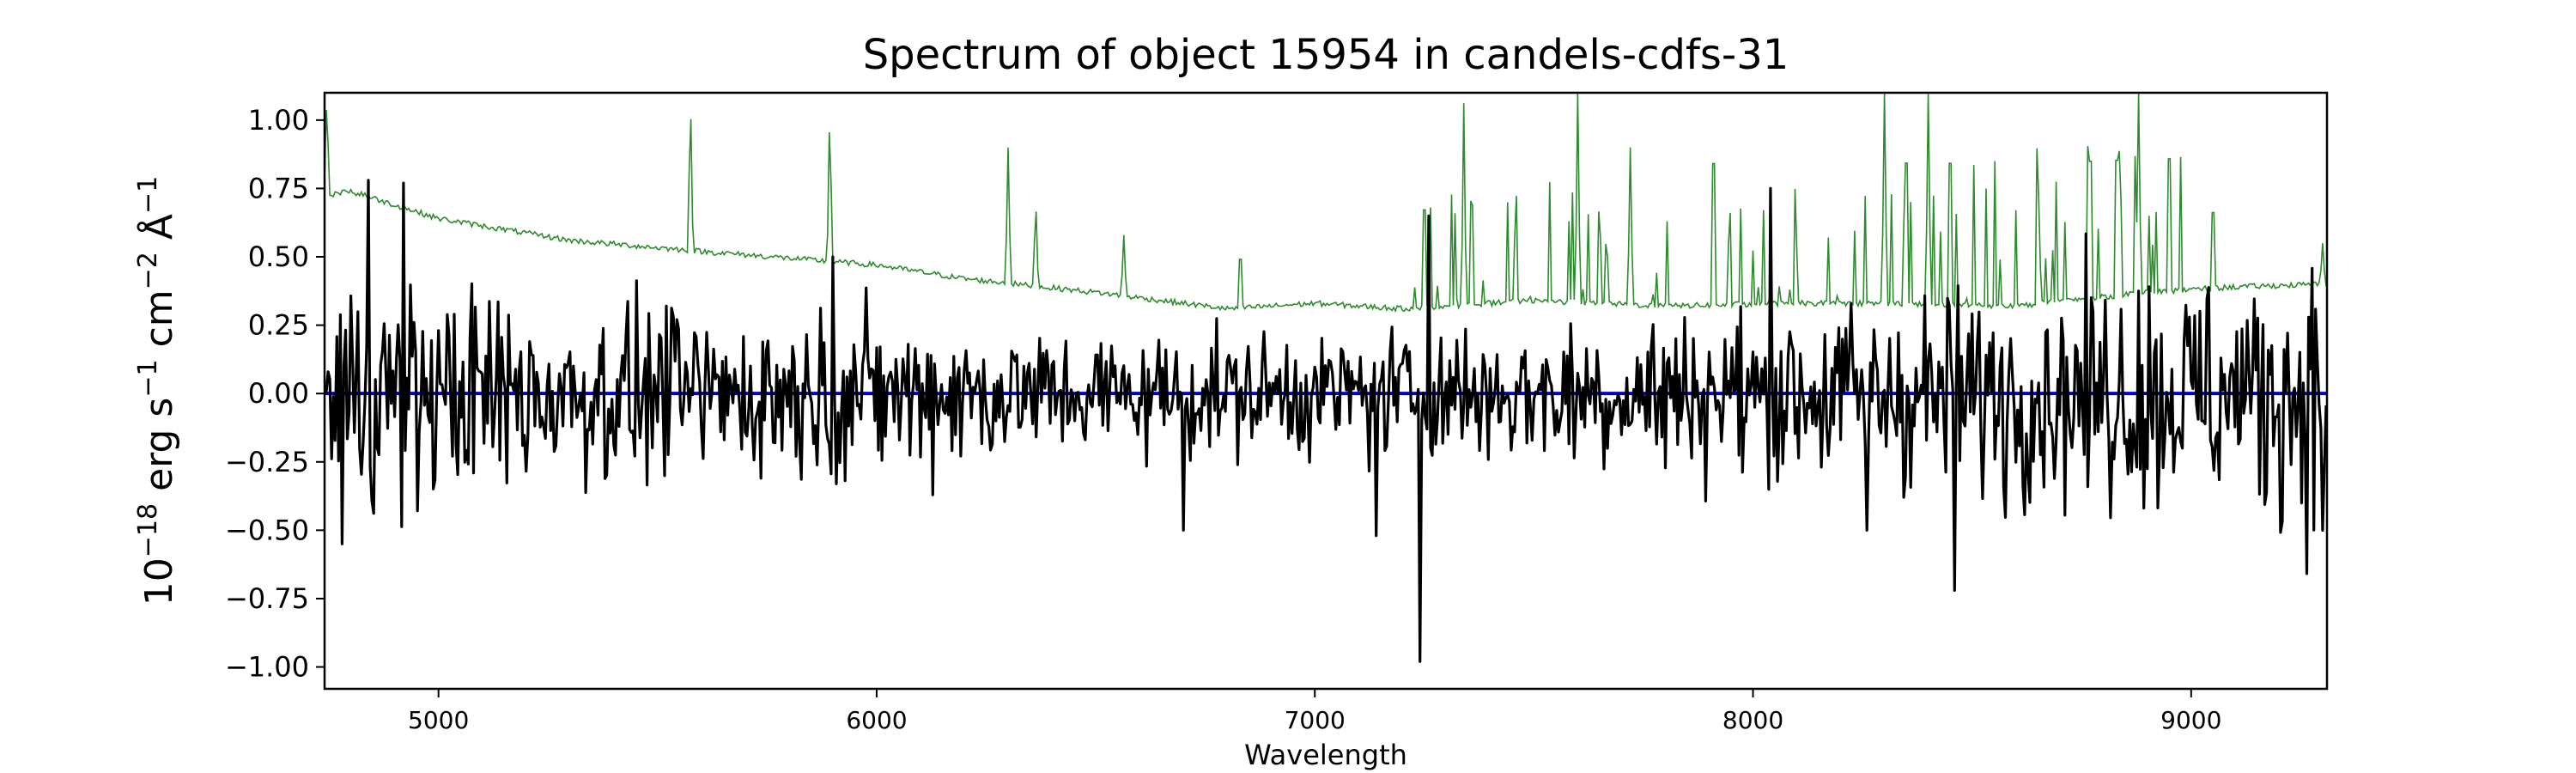  What do you see at coordinates (279, 256) in the screenshot?
I see `y-tick-label: 0.50` at bounding box center [279, 256].